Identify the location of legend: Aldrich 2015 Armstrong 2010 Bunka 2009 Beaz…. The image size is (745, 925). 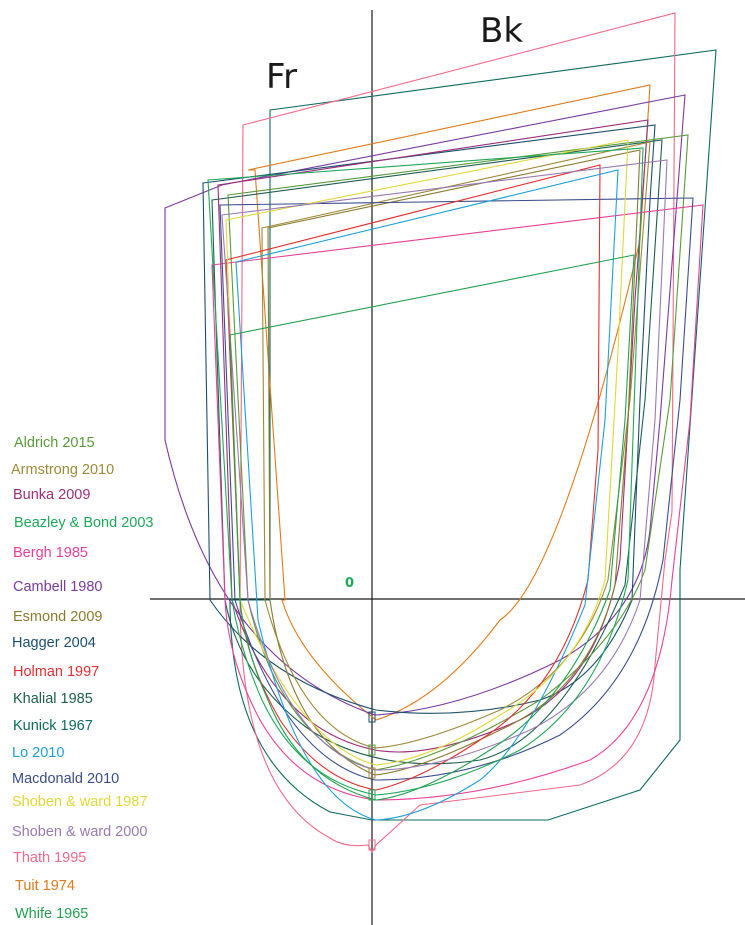
(82, 678).